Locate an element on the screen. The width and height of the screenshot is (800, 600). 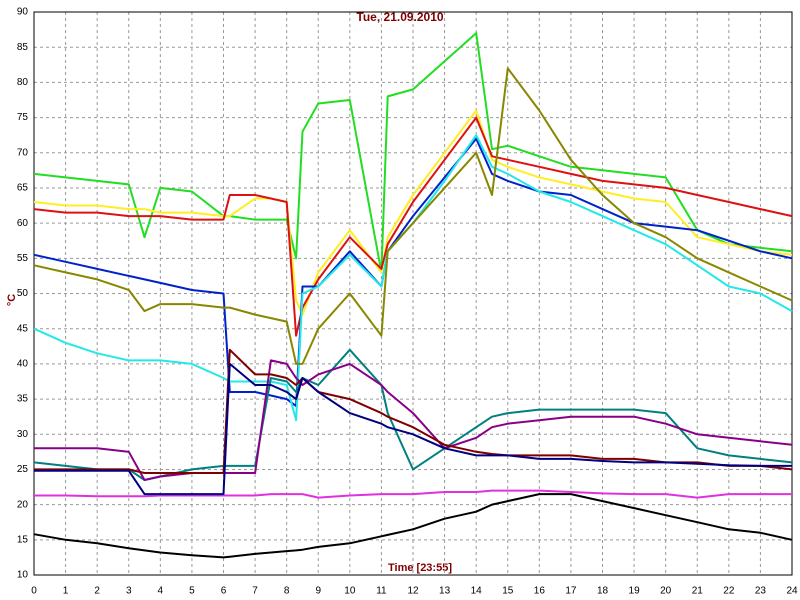
x-tick-label: 0 is located at coordinates (34, 591).